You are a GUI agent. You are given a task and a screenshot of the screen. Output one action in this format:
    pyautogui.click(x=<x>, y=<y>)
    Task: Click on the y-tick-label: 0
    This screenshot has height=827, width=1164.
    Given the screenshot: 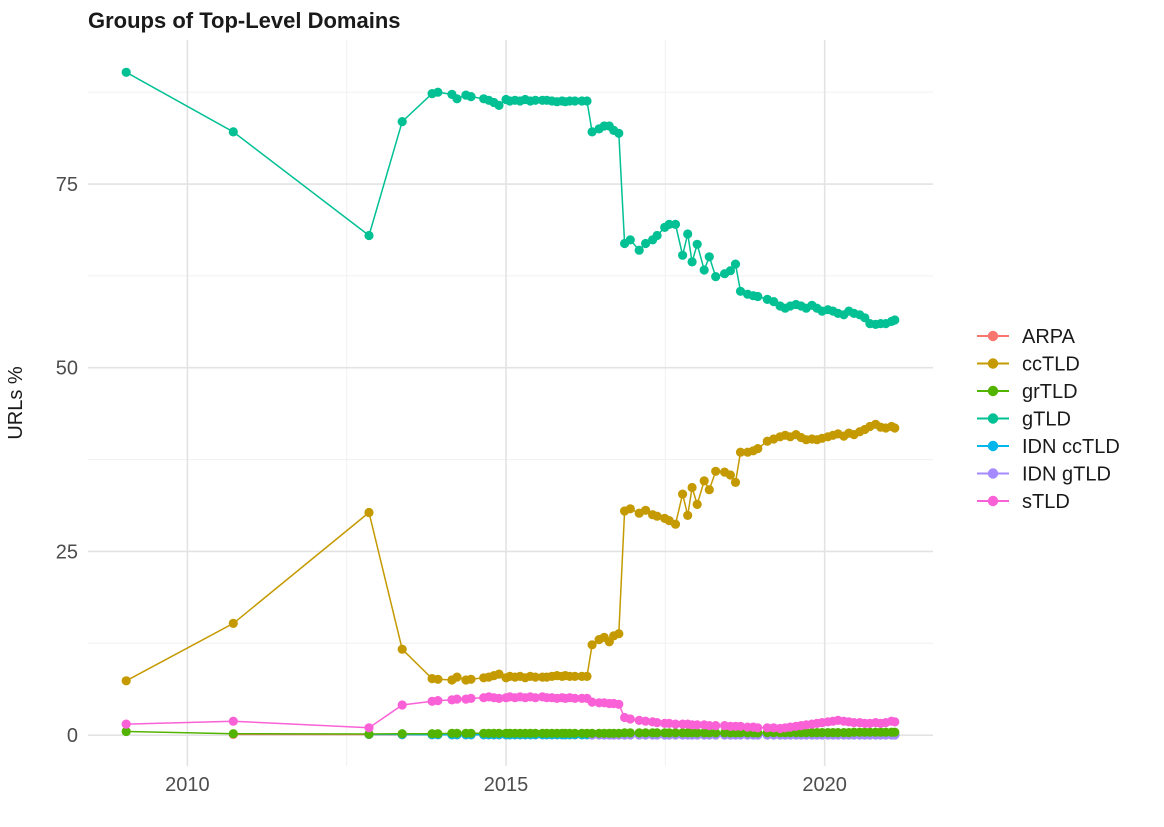 What is the action you would take?
    pyautogui.click(x=72, y=736)
    